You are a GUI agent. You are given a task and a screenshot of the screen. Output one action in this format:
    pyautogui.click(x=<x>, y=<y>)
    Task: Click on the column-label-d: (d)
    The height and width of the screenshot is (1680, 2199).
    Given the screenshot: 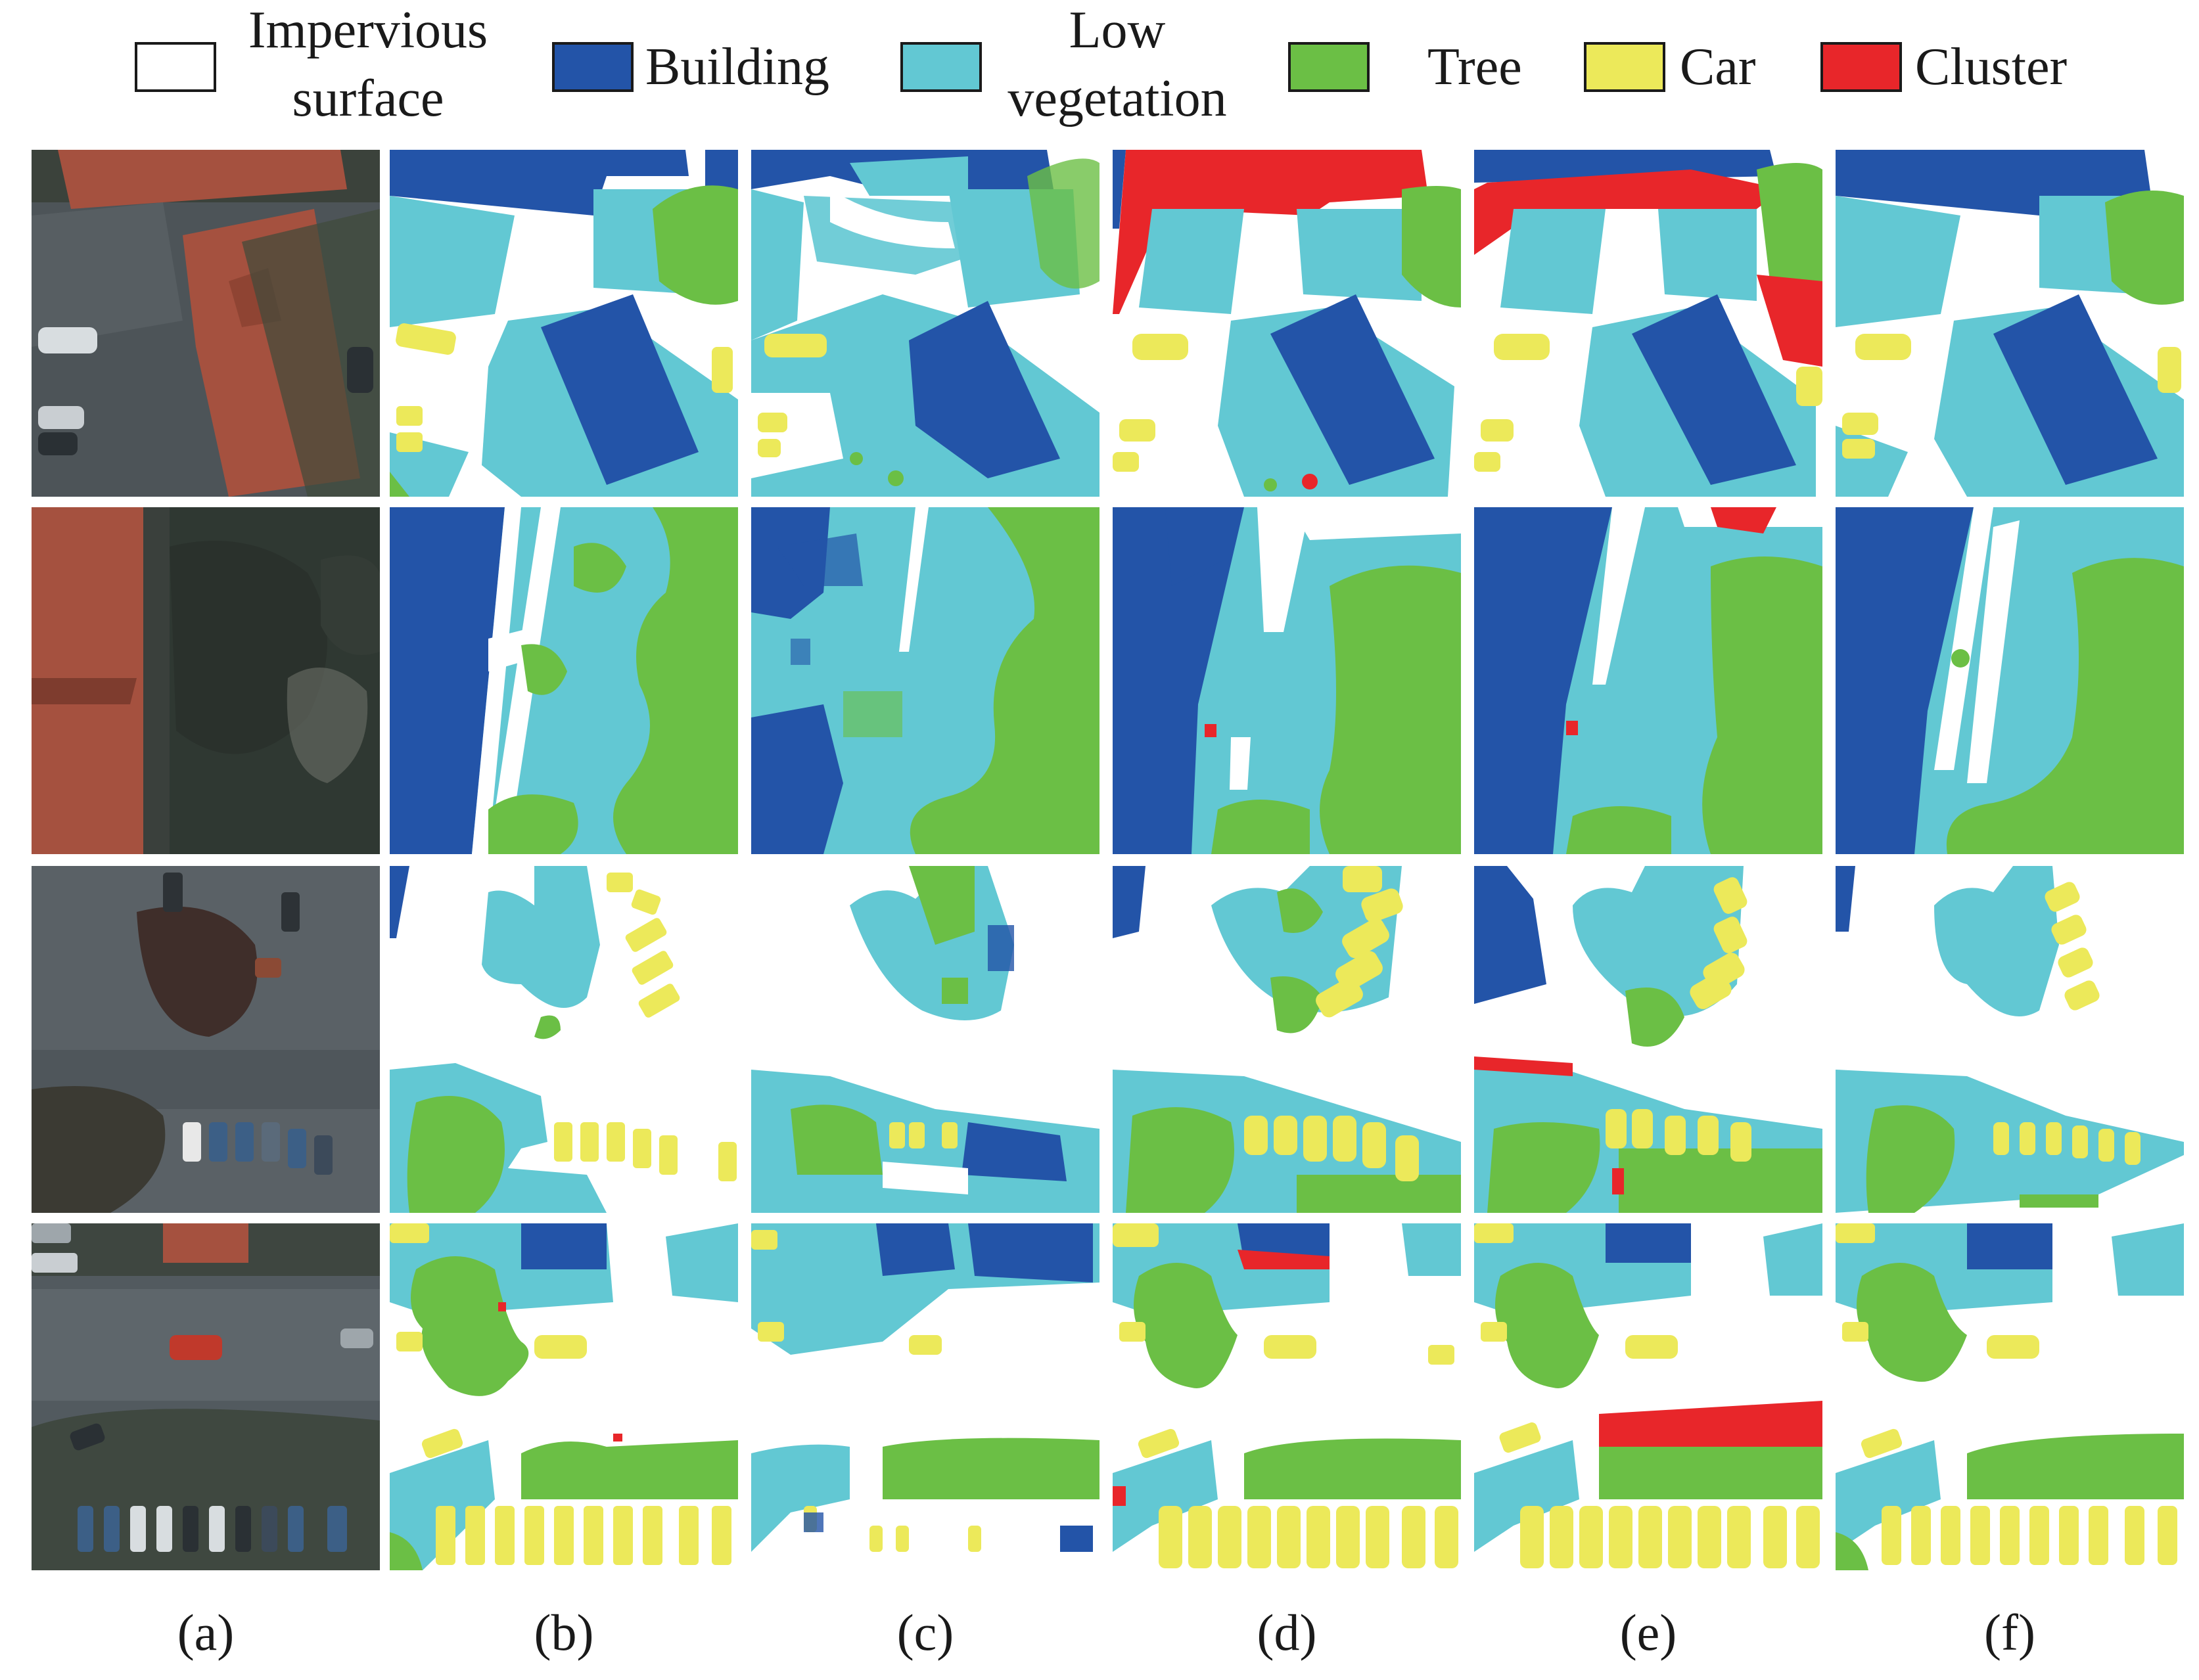 What is the action you would take?
    pyautogui.click(x=1287, y=1632)
    